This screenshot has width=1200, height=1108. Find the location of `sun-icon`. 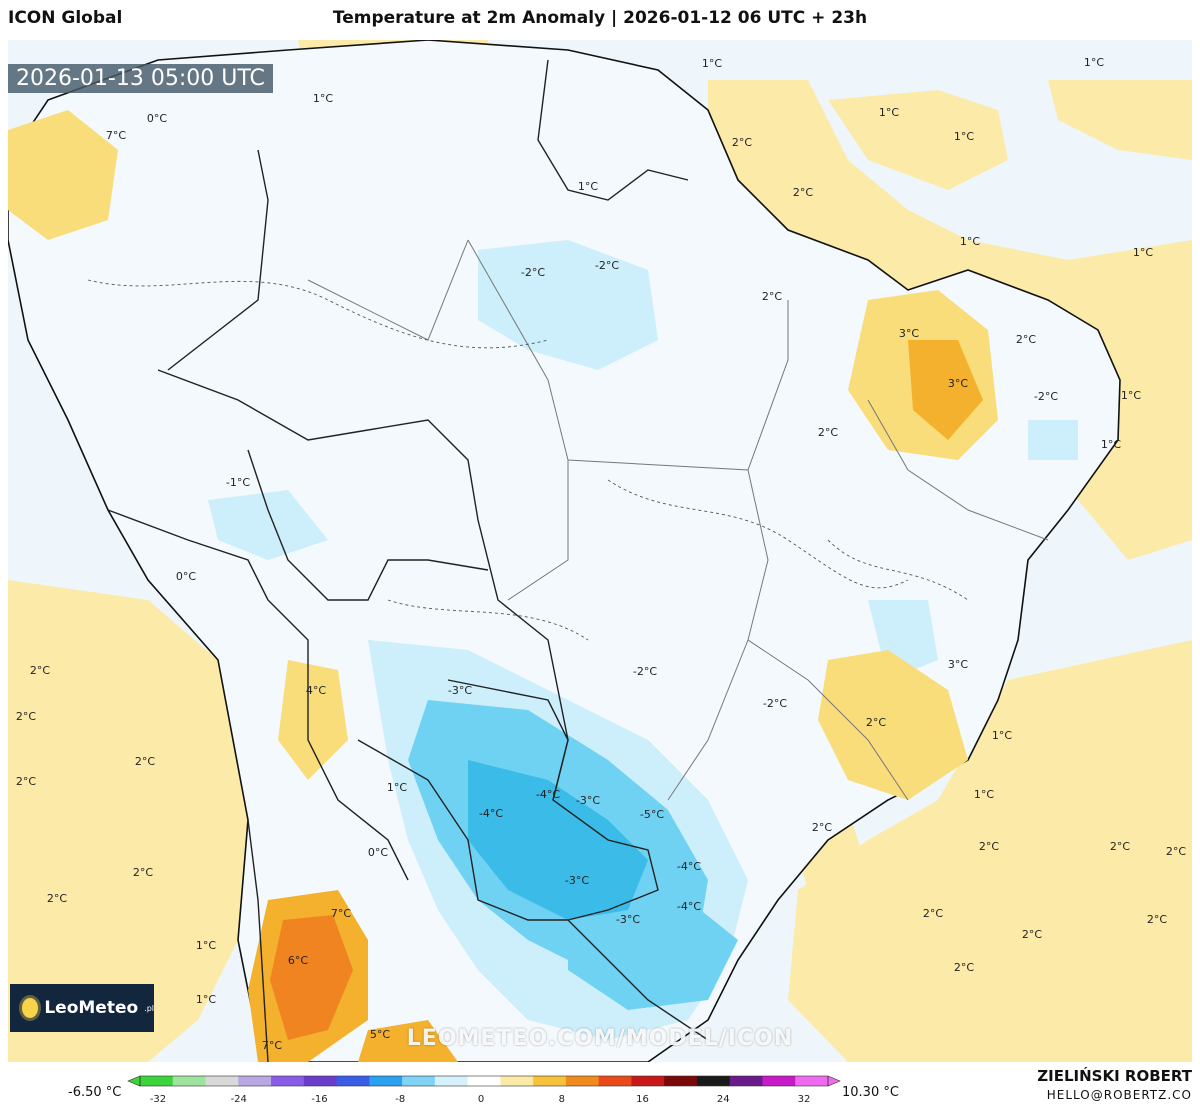

sun-icon is located at coordinates (30, 1008).